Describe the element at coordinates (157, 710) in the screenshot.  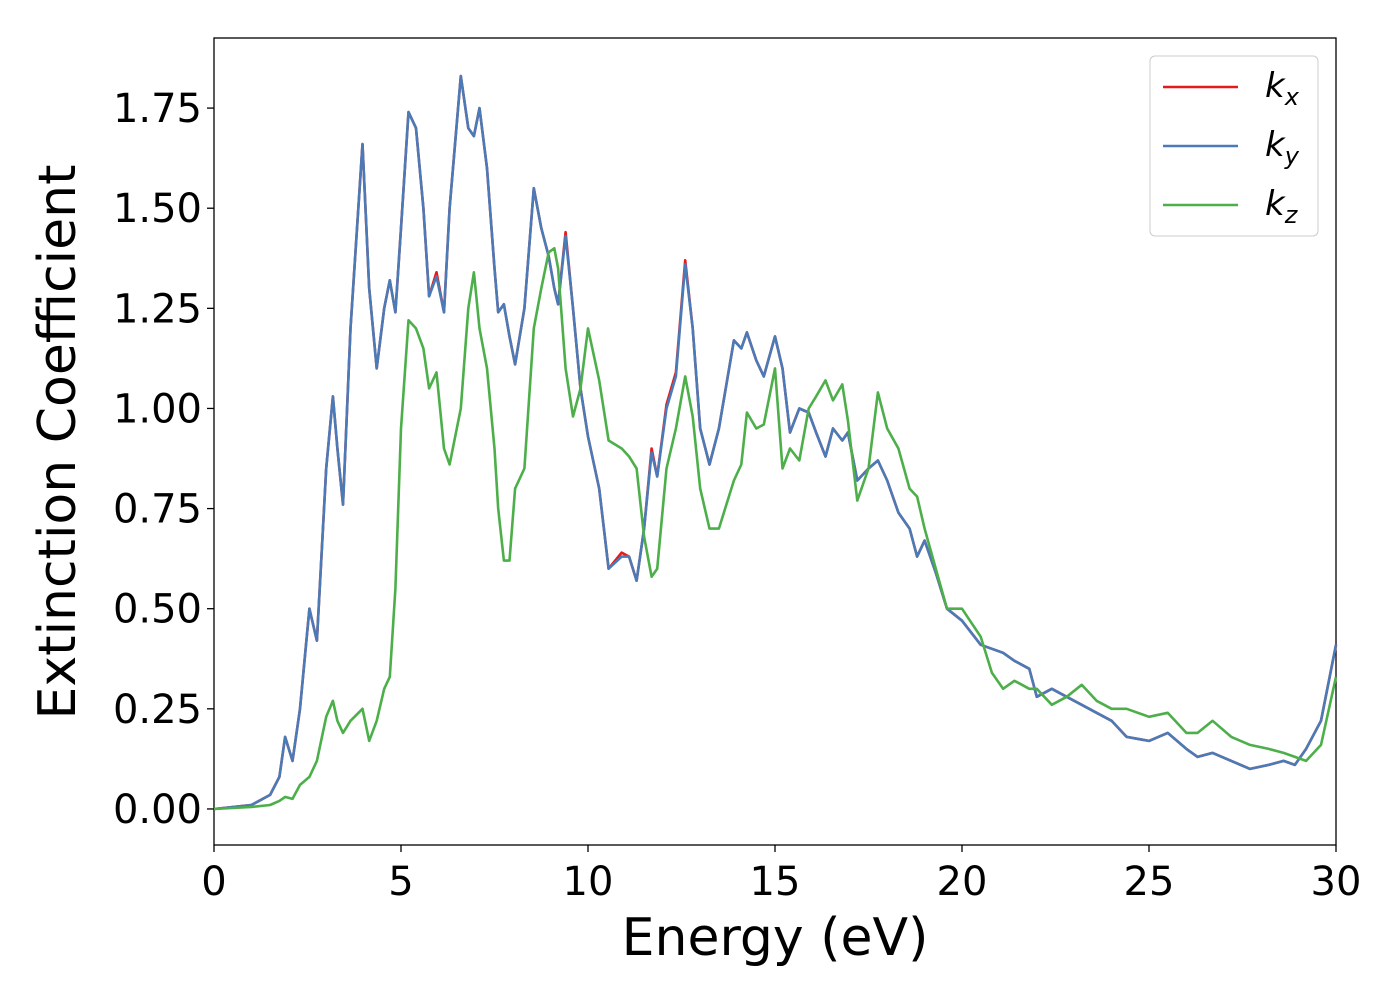
I see `y-tick-label: 0.25` at that location.